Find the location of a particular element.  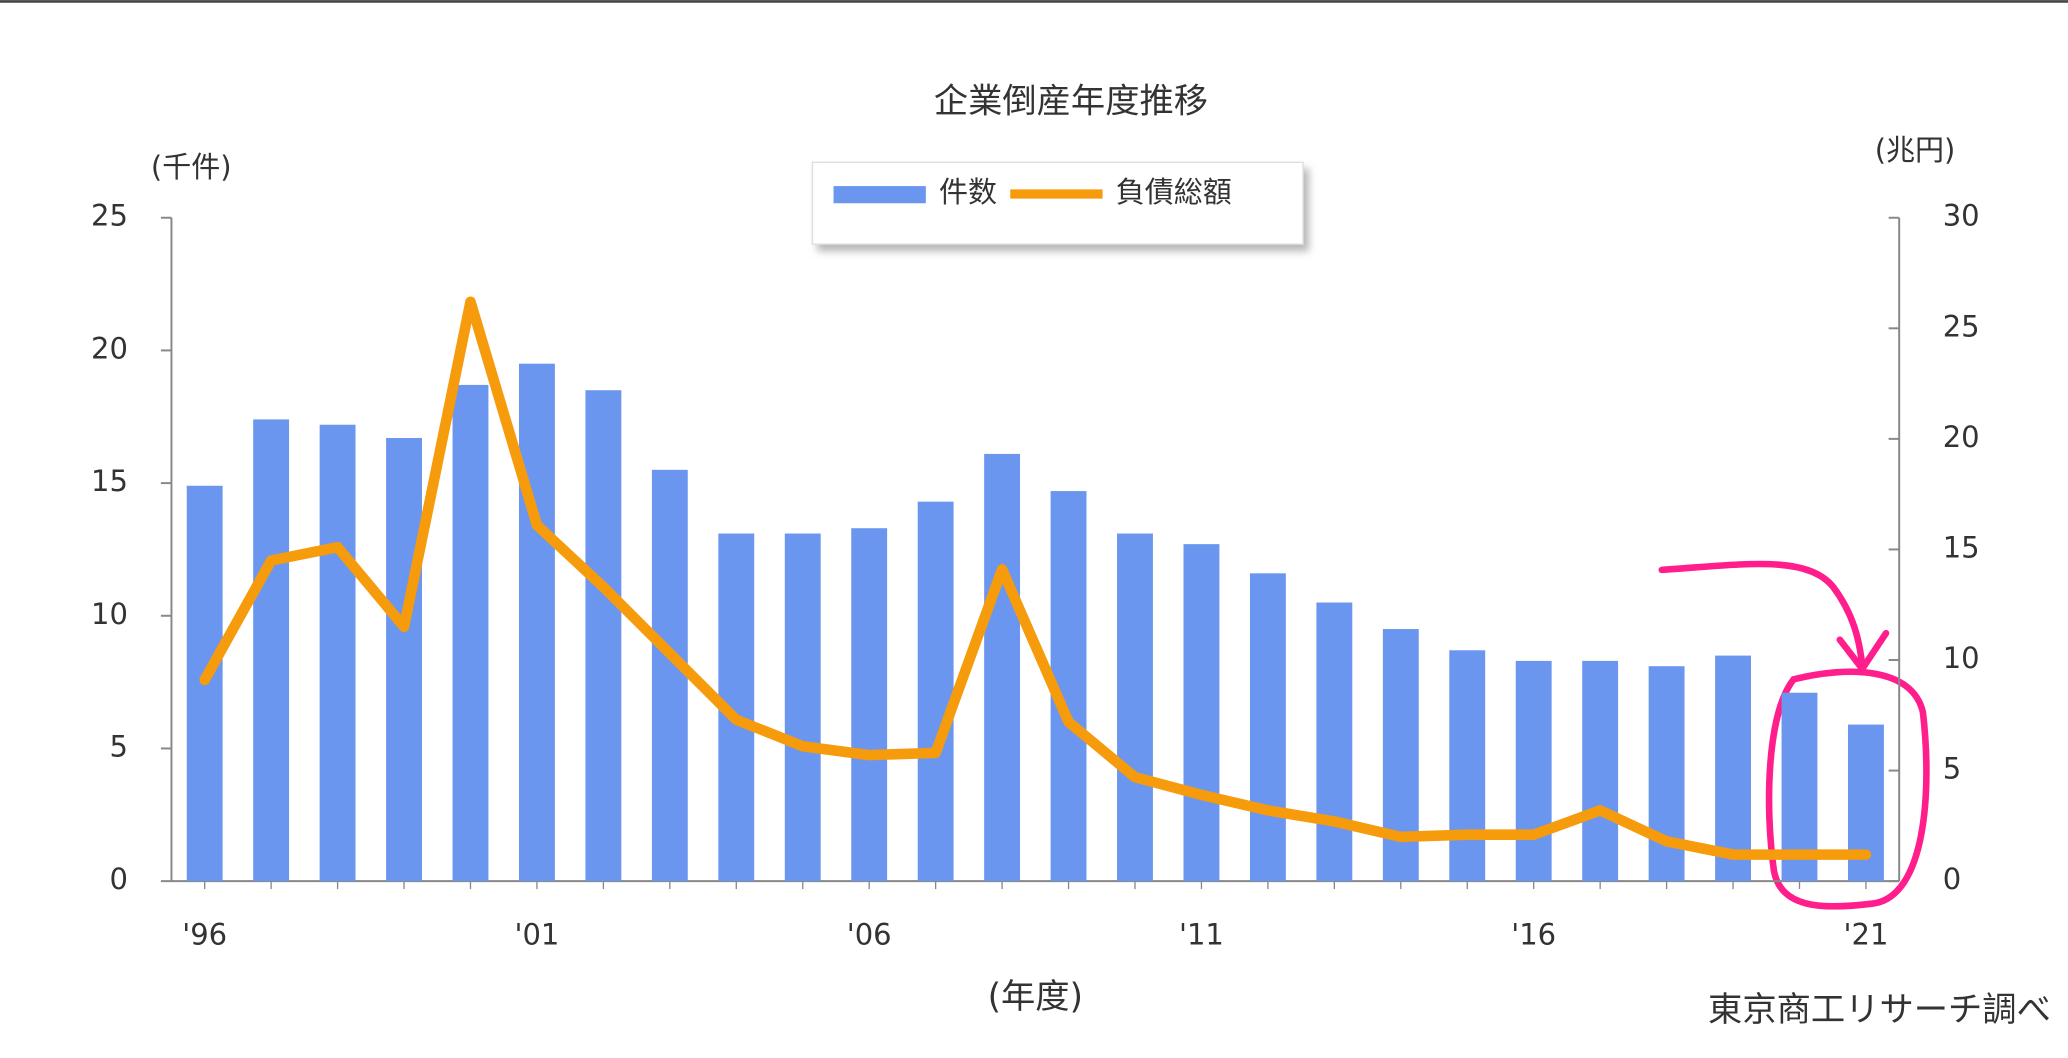

x-tick-label: '96 is located at coordinates (204, 935).